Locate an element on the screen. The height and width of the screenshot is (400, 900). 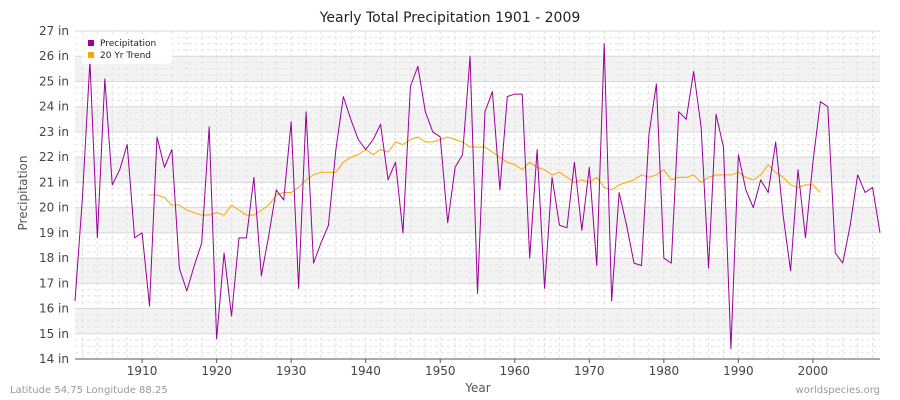
series-line-trend is located at coordinates (485, 176).